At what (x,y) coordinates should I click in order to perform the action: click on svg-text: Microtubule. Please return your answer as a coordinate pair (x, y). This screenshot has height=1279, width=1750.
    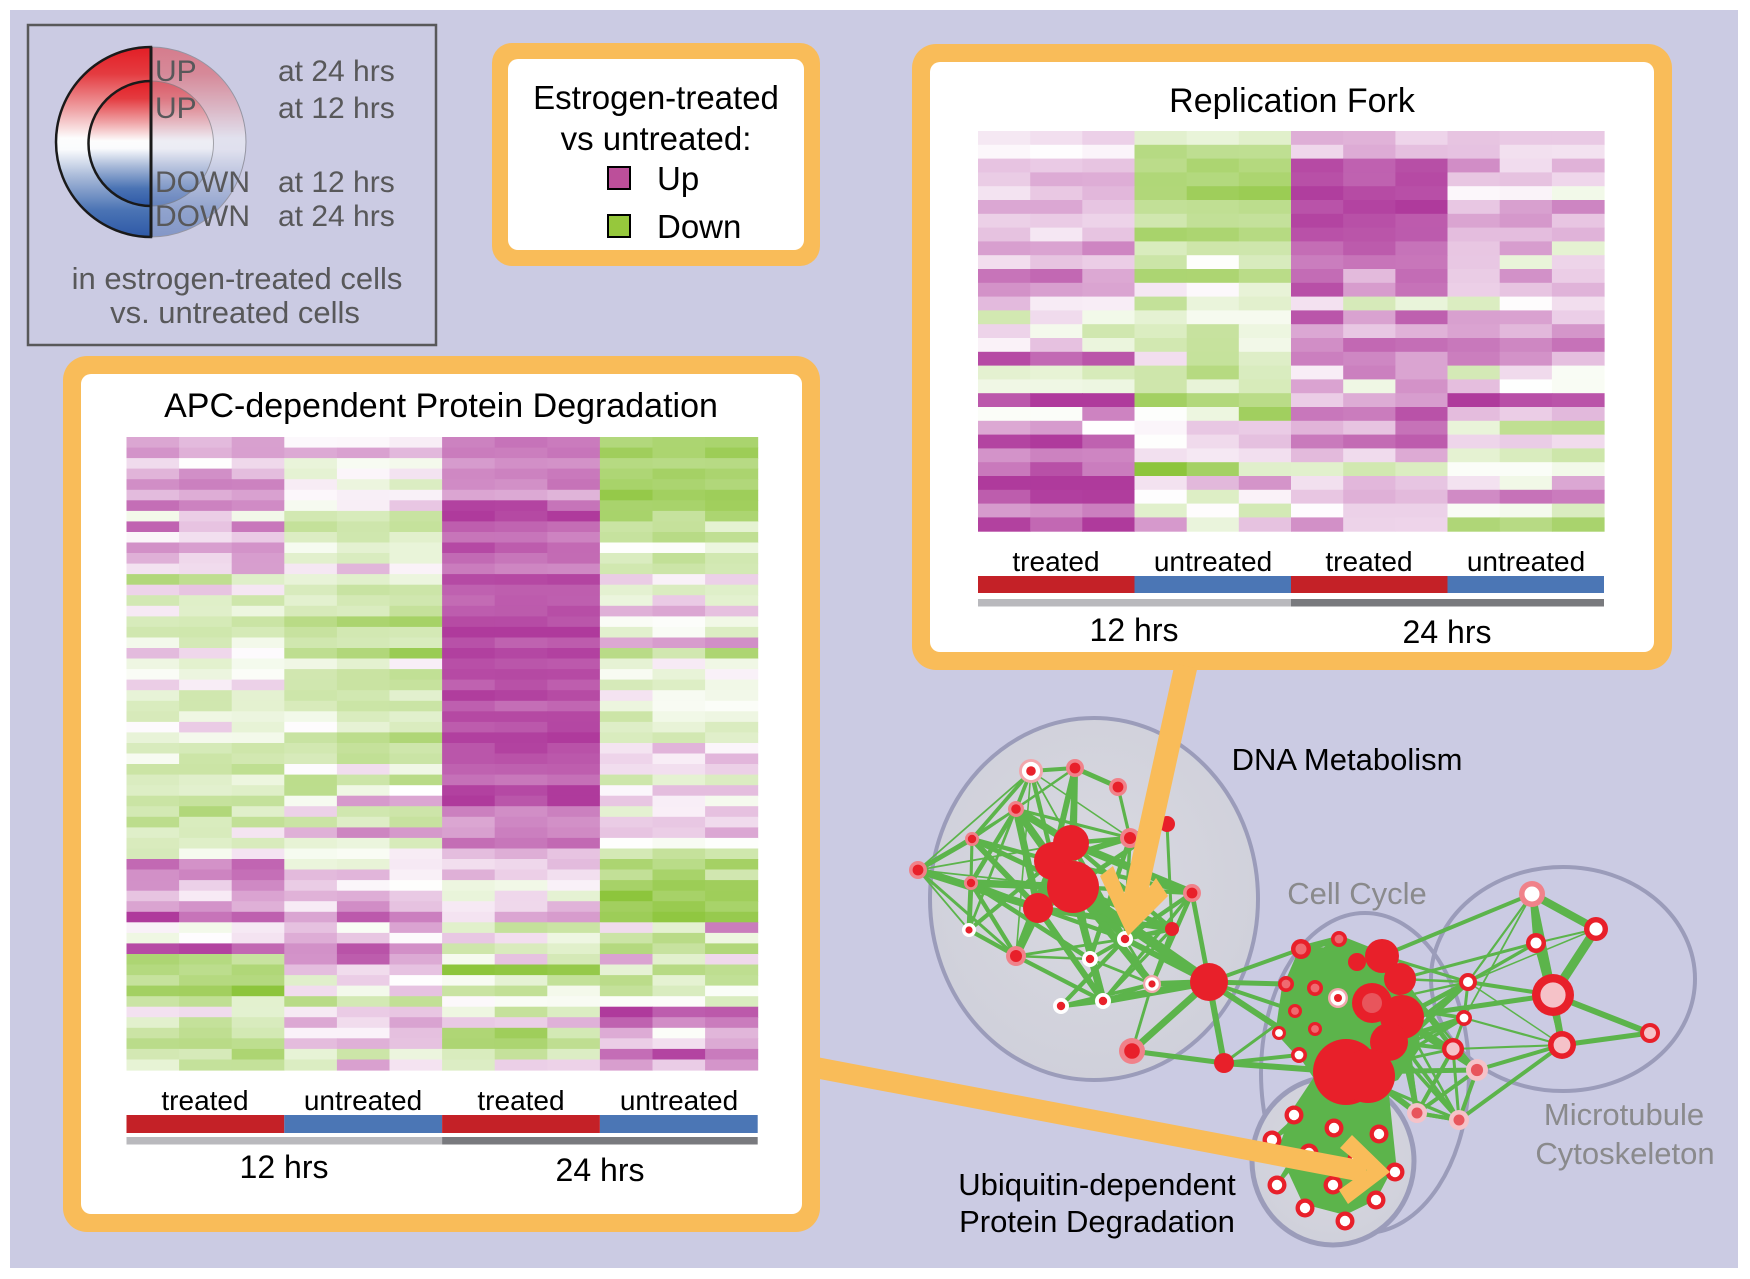
    Looking at the image, I should click on (1624, 1114).